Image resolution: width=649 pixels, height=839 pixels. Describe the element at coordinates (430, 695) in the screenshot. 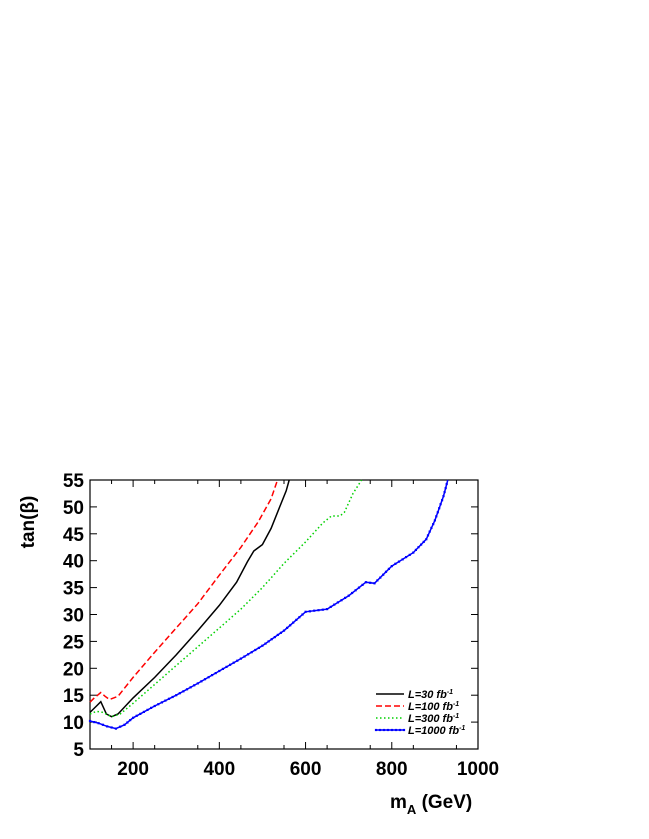

I see `legend-label-0: L=30 fb-1` at that location.